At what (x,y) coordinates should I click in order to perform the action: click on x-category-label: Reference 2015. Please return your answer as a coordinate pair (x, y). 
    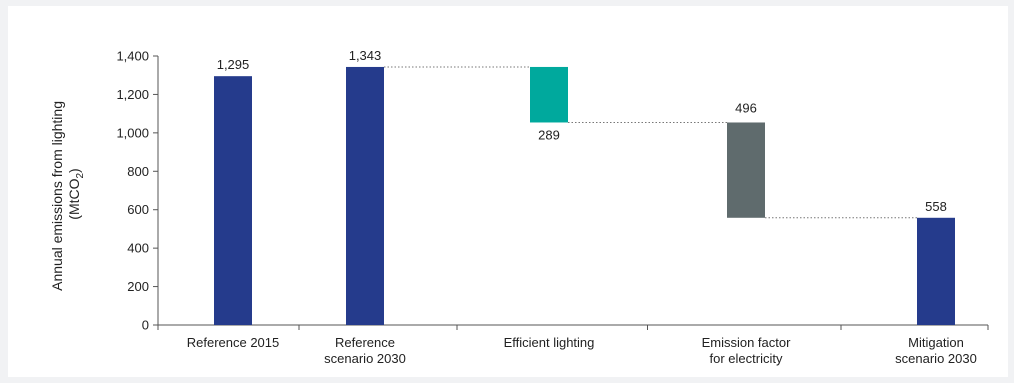
    Looking at the image, I should click on (233, 342).